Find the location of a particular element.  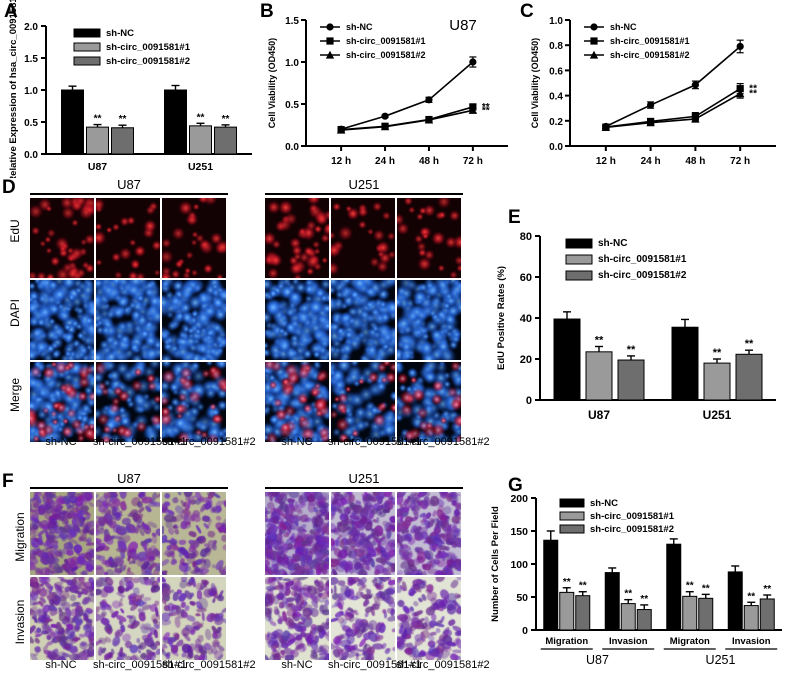

svg-text: 48 h is located at coordinates (429, 161).